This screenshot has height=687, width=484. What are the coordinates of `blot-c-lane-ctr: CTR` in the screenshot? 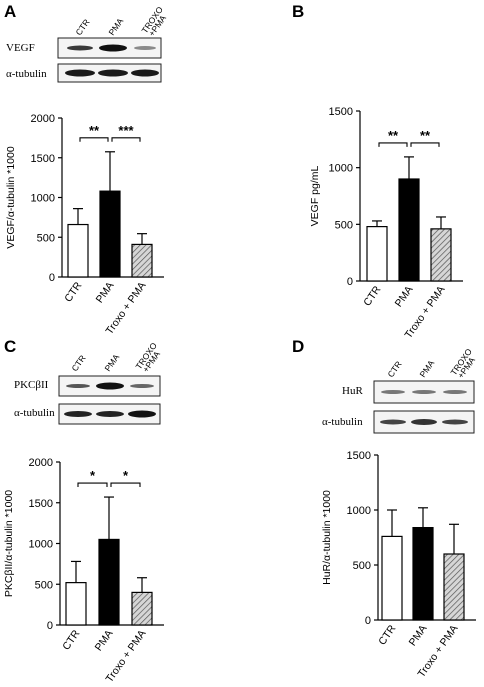 It's located at (78, 363).